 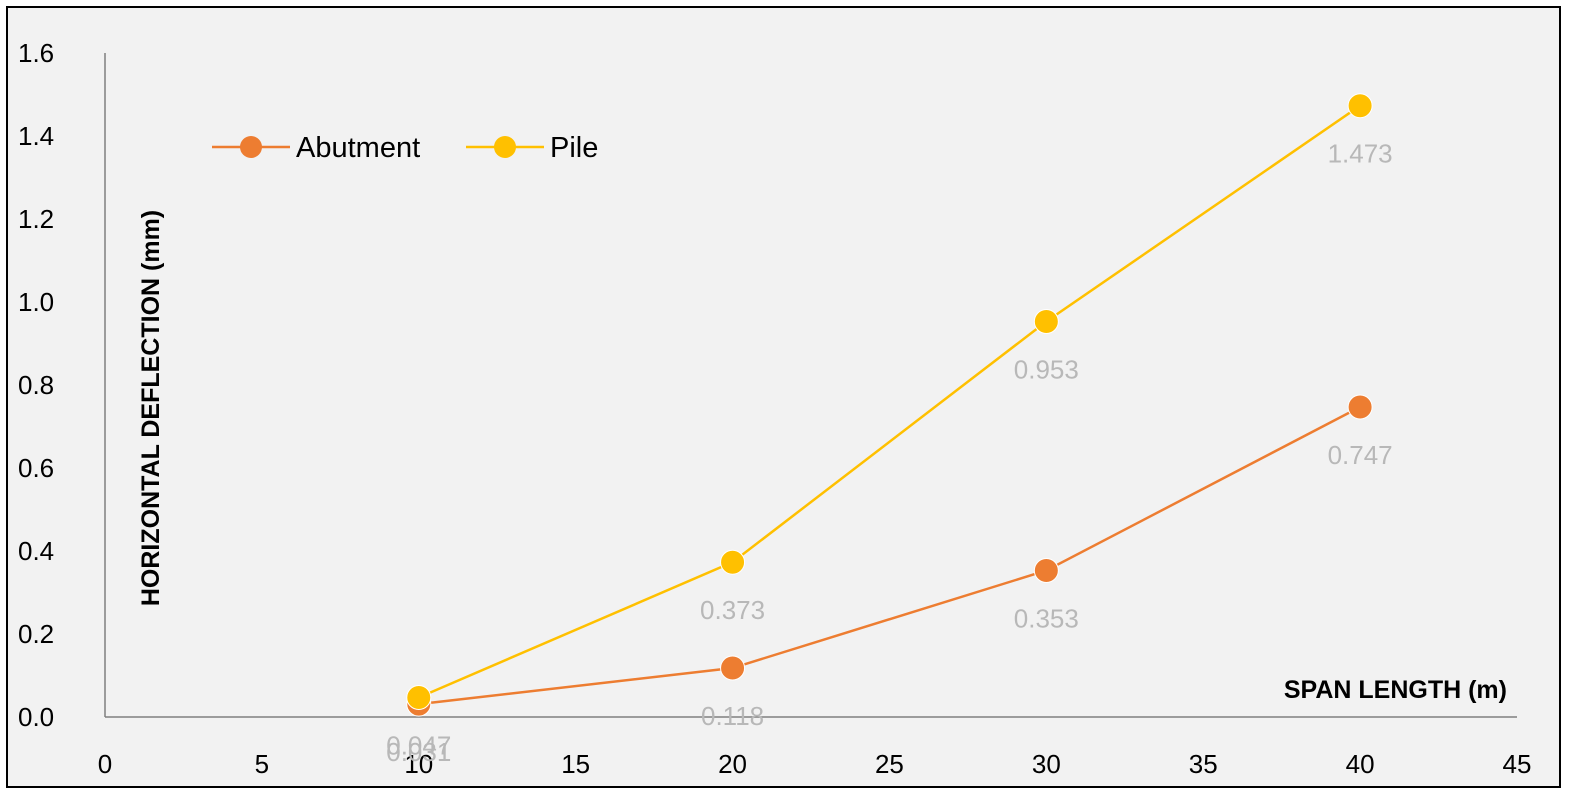 I want to click on data-label-pile: 0.047, so click(x=418, y=745).